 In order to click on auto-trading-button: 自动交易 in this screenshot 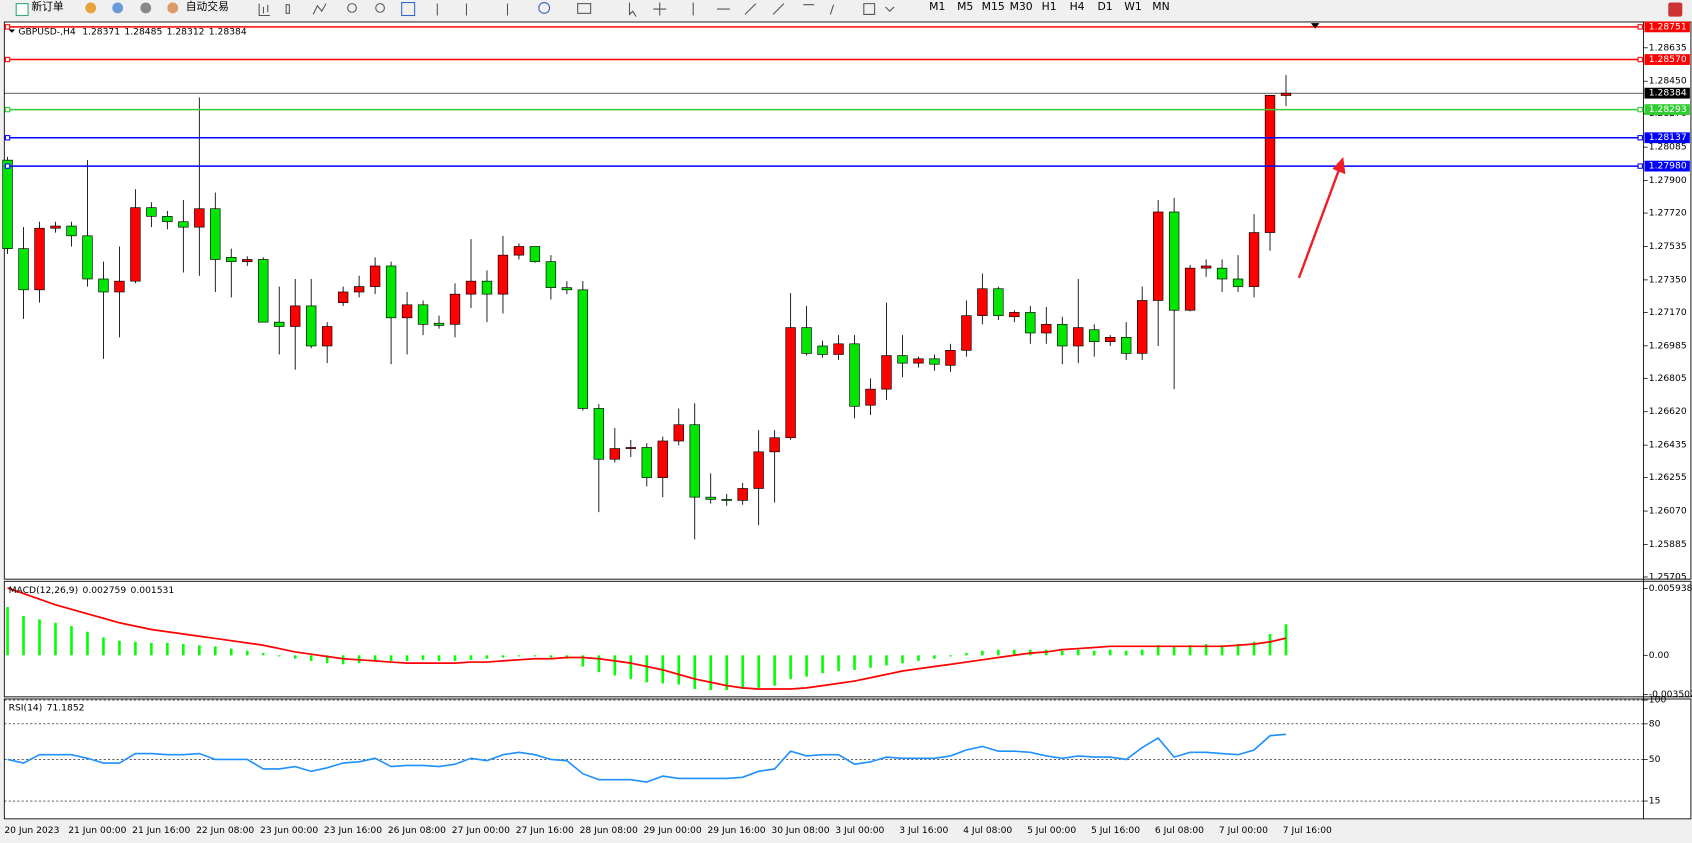, I will do `click(207, 6)`.